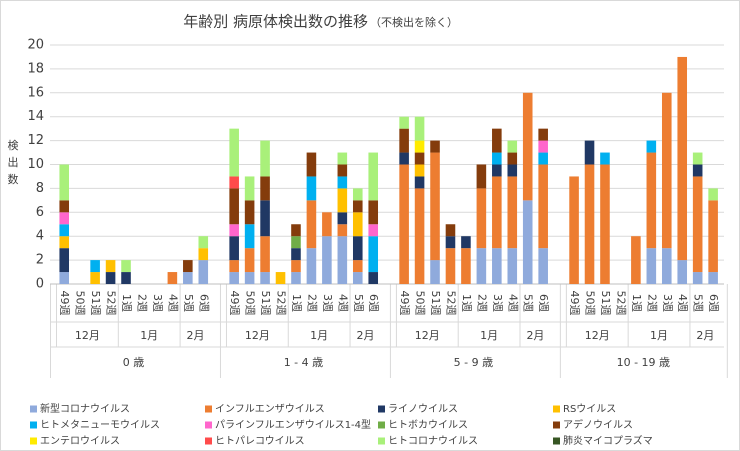 This screenshot has width=740, height=451. I want to click on x-tick-label: 49週, so click(574, 303).